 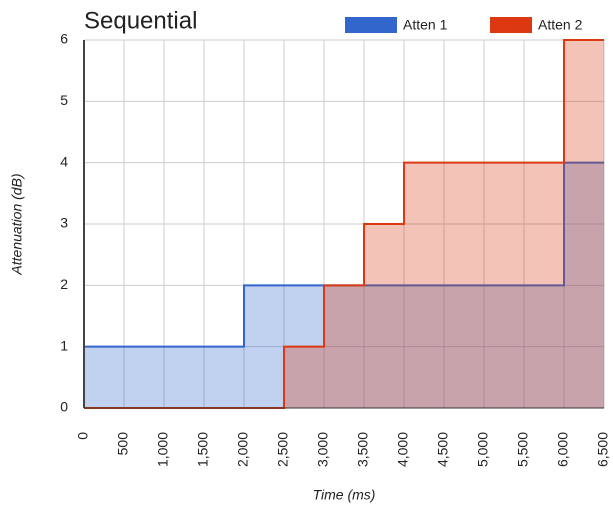 I want to click on x-tick-label: 5,500, so click(x=523, y=449).